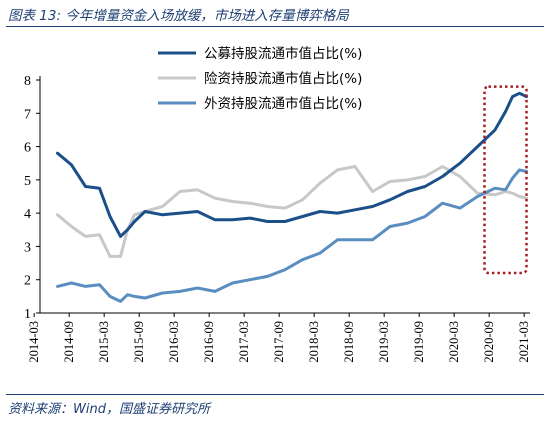  What do you see at coordinates (314, 342) in the screenshot?
I see `x-tick-label: 2018-03` at bounding box center [314, 342].